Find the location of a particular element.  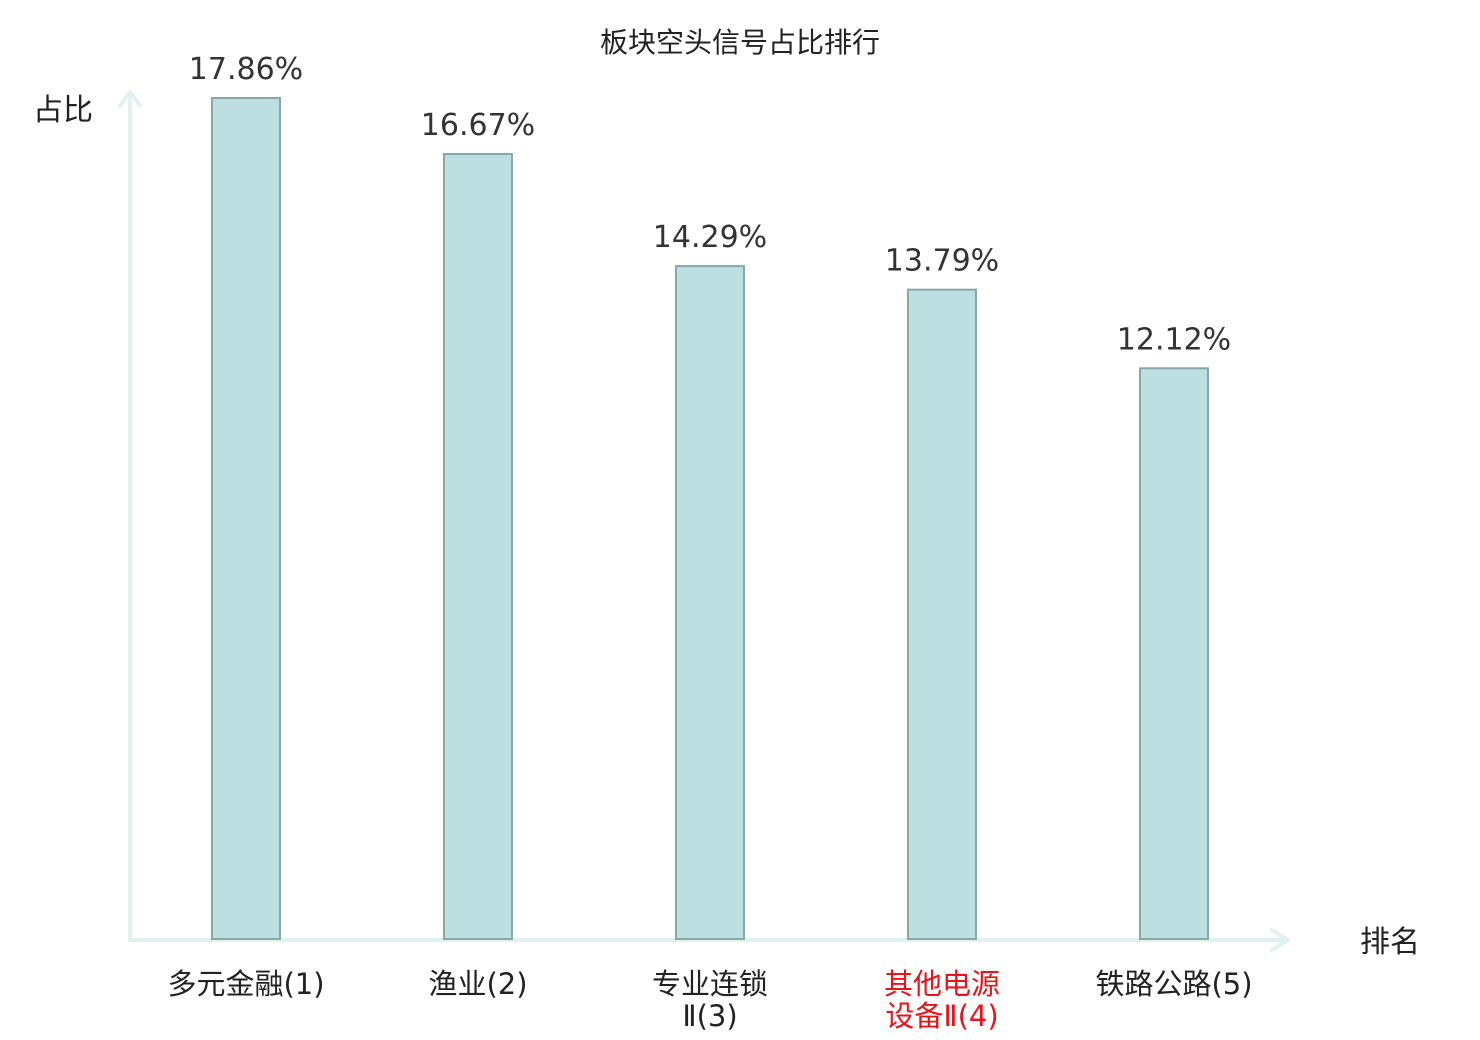

value-label-4: 13.79% is located at coordinates (942, 261).